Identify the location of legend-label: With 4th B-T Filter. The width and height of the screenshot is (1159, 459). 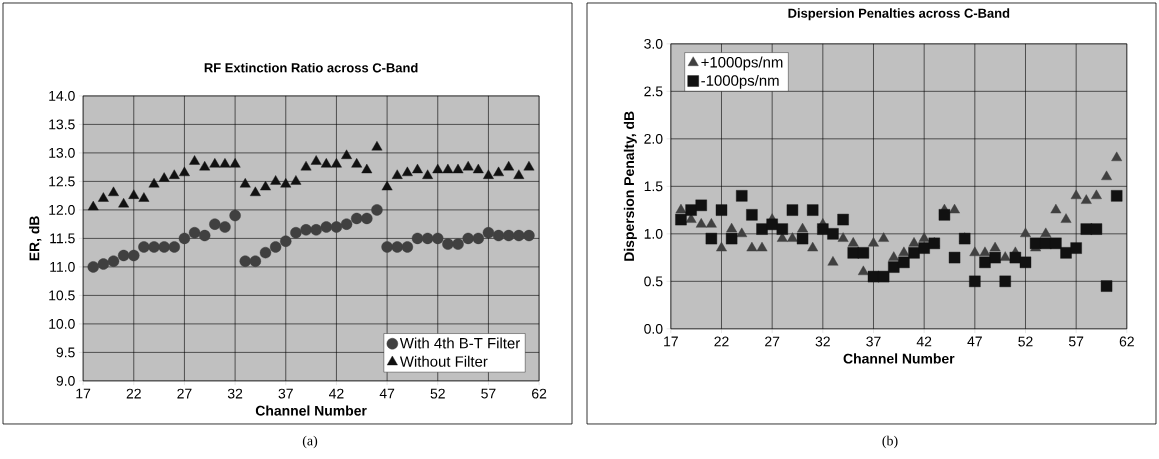
(459, 343).